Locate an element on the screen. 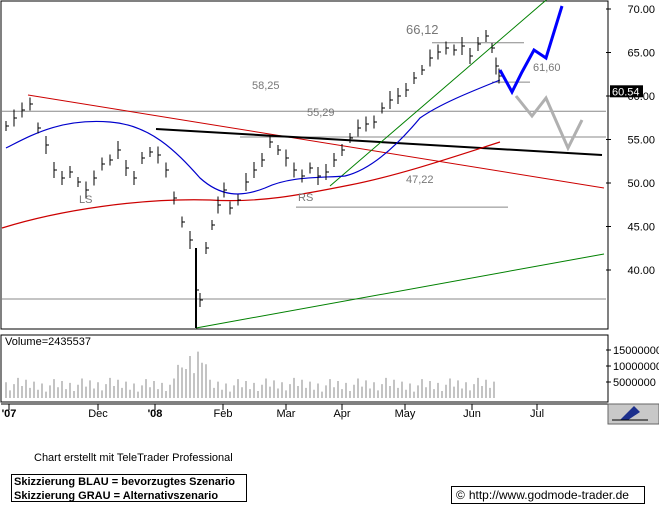 Image resolution: width=659 pixels, height=530 pixels. copyright-icon: © is located at coordinates (460, 495).